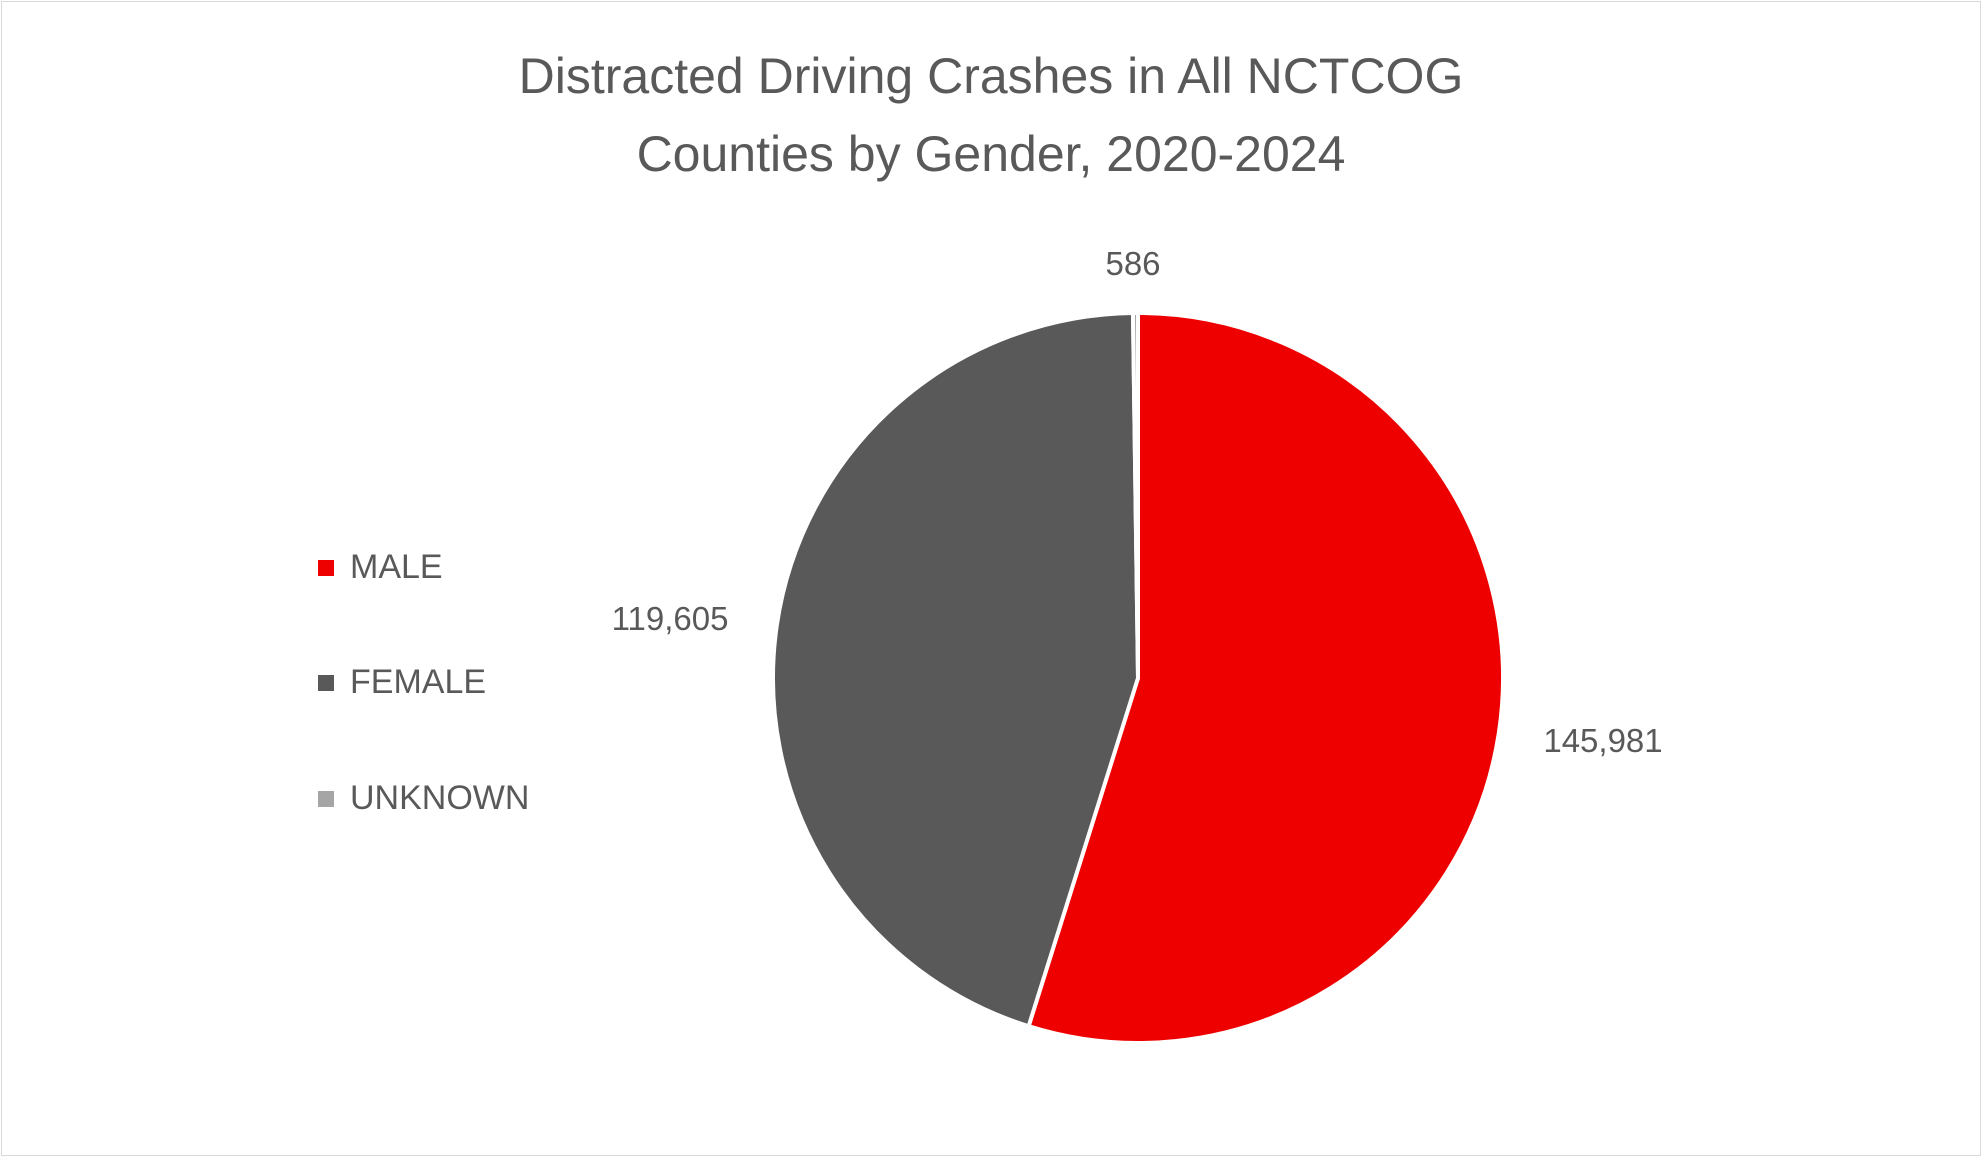 This screenshot has width=1982, height=1157. I want to click on data-label-female: 119,605, so click(670, 618).